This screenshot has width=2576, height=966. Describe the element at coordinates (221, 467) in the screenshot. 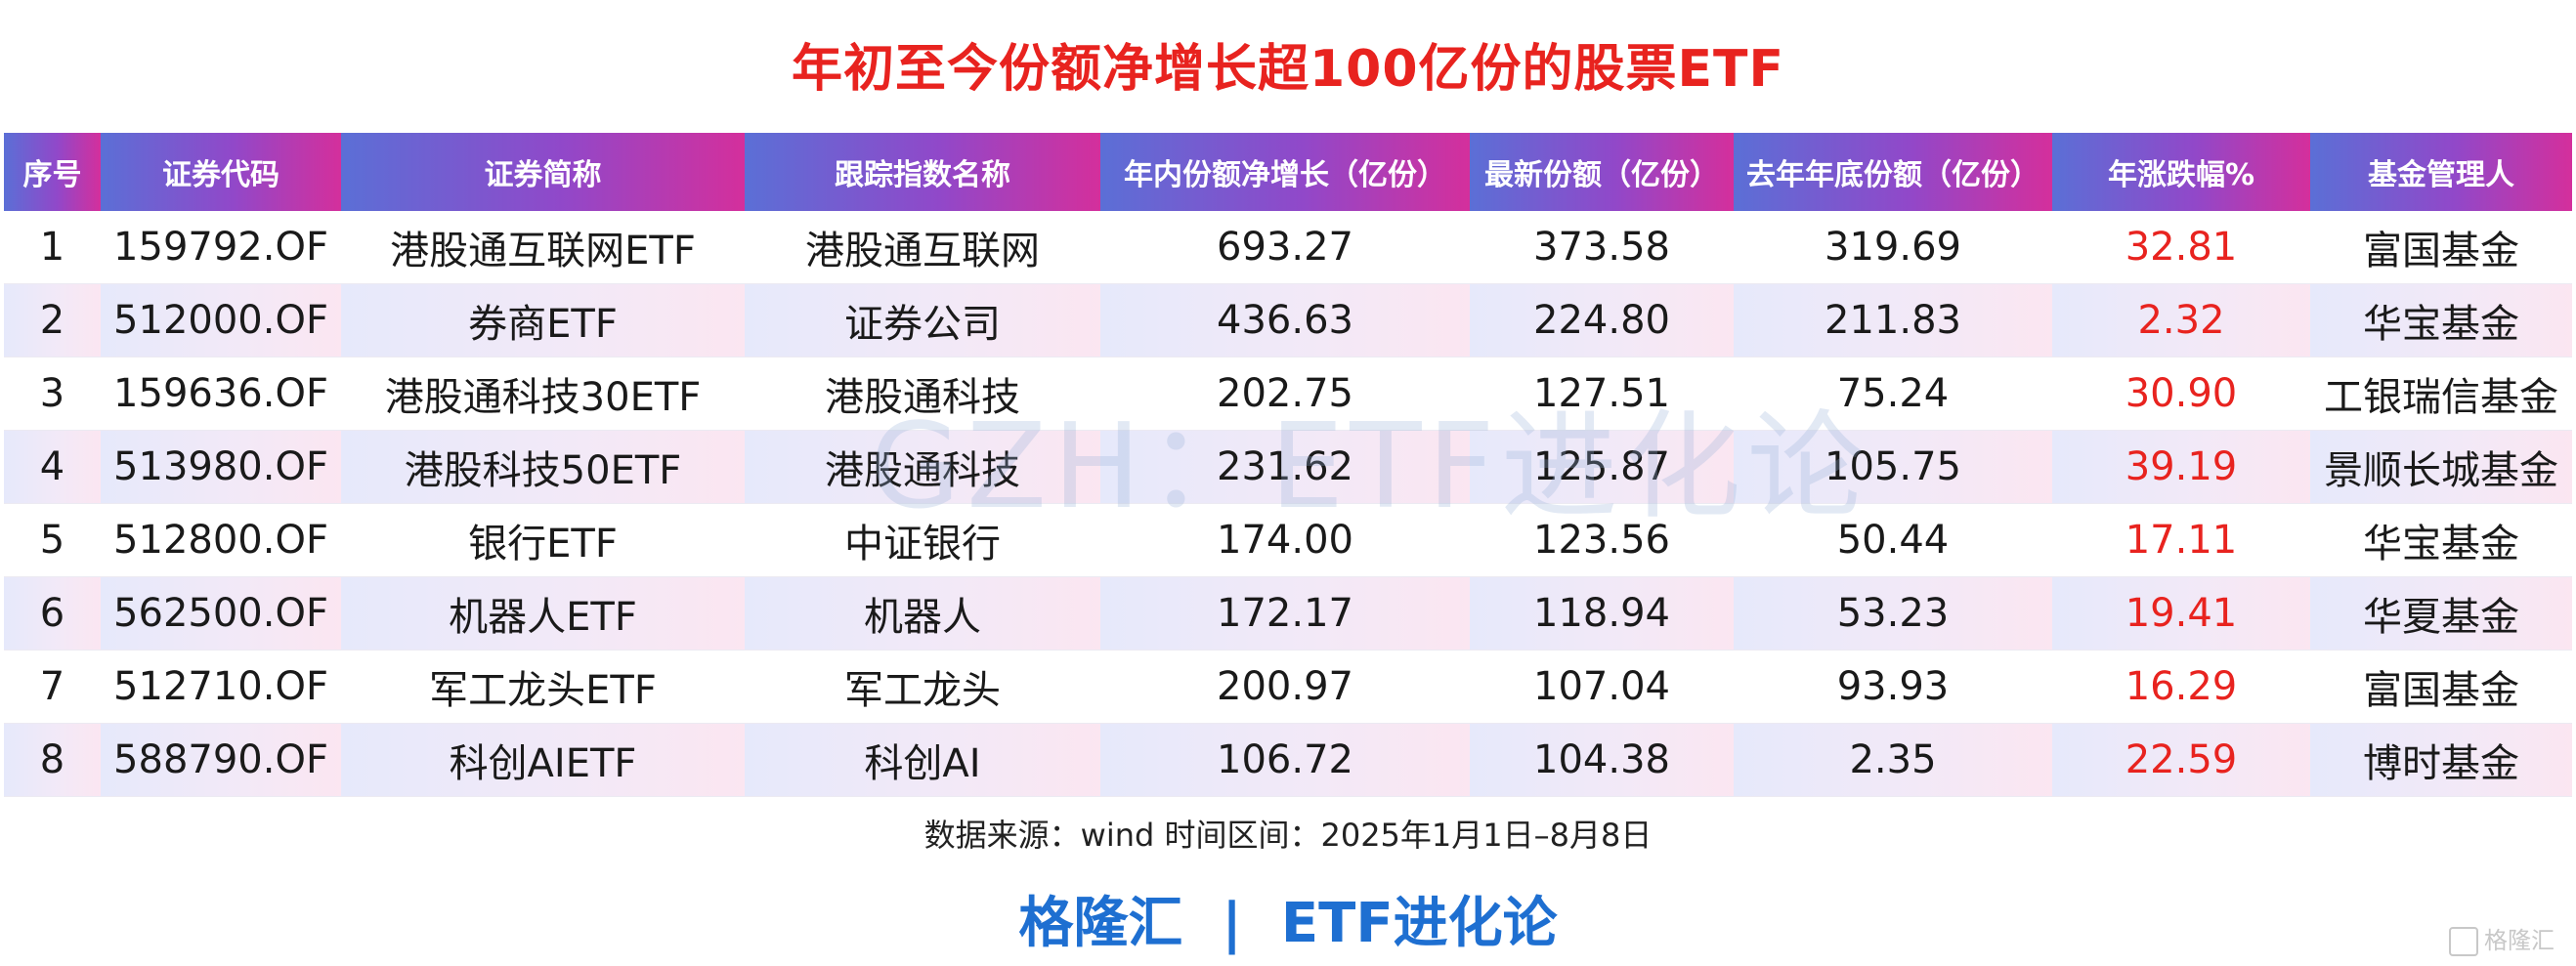

I see `cell-col-code: 513980.OF` at that location.